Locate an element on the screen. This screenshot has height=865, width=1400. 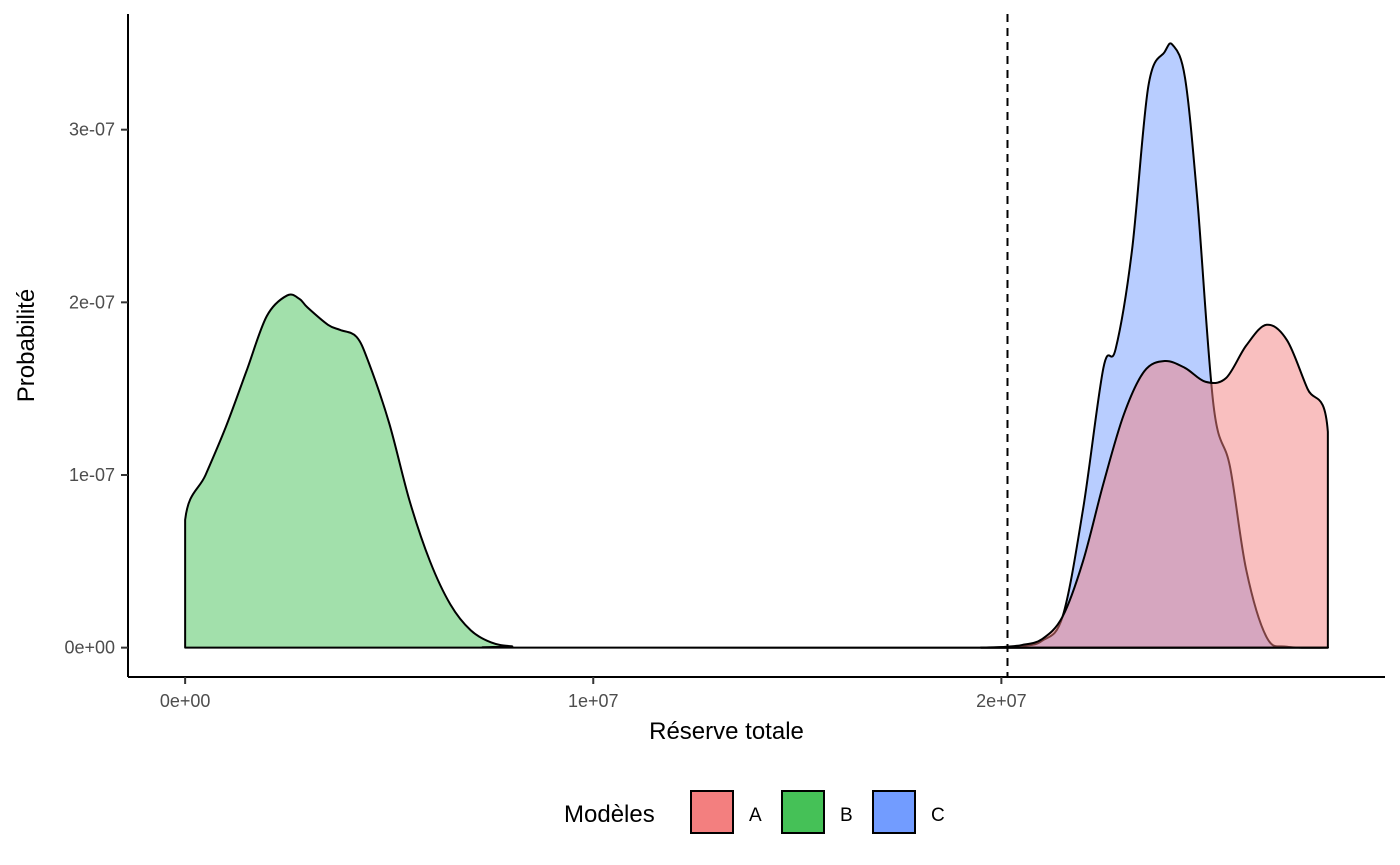
legend-label-a: A is located at coordinates (755, 815).